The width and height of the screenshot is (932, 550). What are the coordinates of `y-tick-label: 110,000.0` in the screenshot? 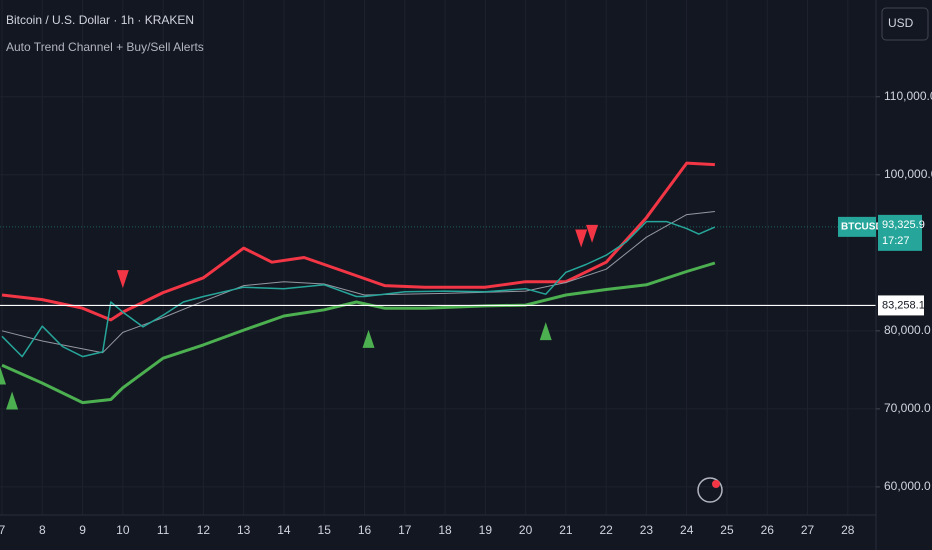 It's located at (908, 96).